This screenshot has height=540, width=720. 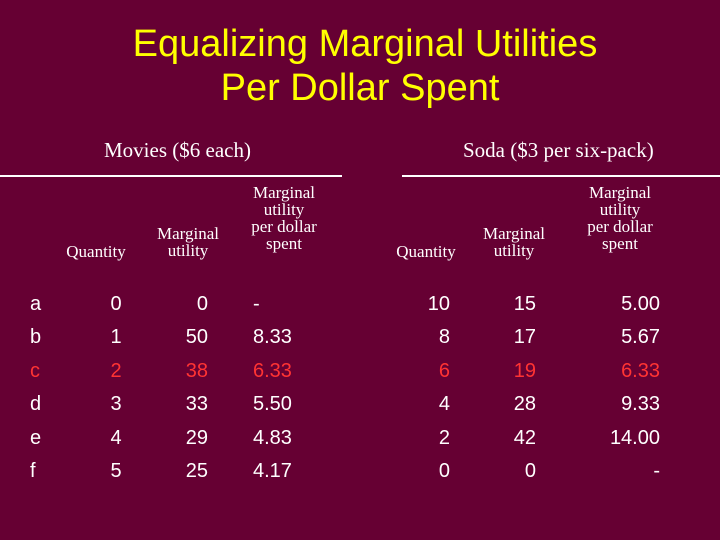 I want to click on movies-mu-header-line: Marginal, so click(x=187, y=233).